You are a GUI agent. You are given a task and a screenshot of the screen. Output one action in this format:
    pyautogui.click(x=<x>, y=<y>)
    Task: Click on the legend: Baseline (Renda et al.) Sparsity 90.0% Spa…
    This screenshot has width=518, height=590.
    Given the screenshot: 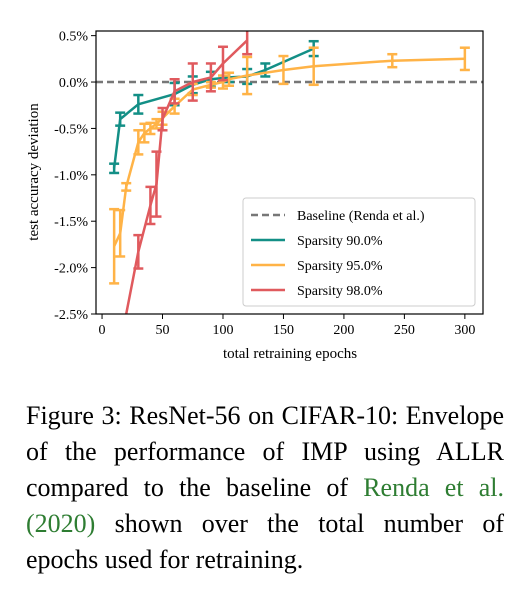 What is the action you would take?
    pyautogui.click(x=359, y=252)
    